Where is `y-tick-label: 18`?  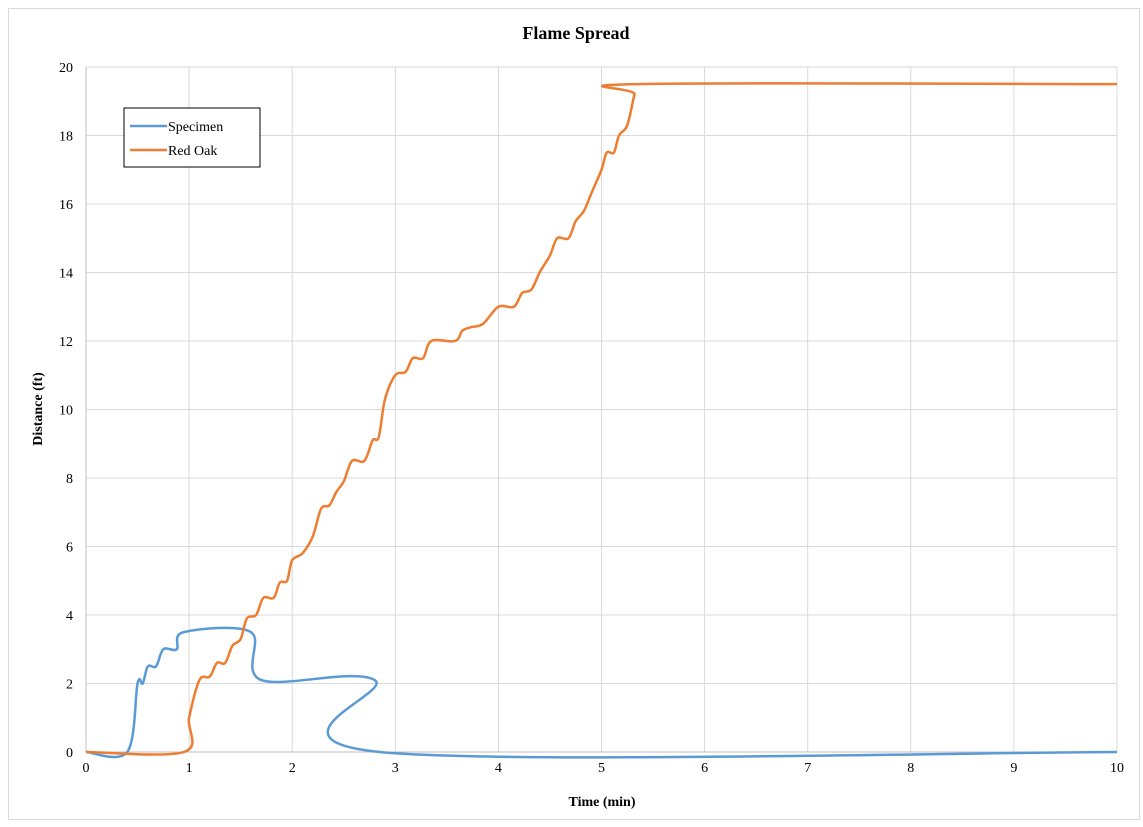
y-tick-label: 18 is located at coordinates (66, 137).